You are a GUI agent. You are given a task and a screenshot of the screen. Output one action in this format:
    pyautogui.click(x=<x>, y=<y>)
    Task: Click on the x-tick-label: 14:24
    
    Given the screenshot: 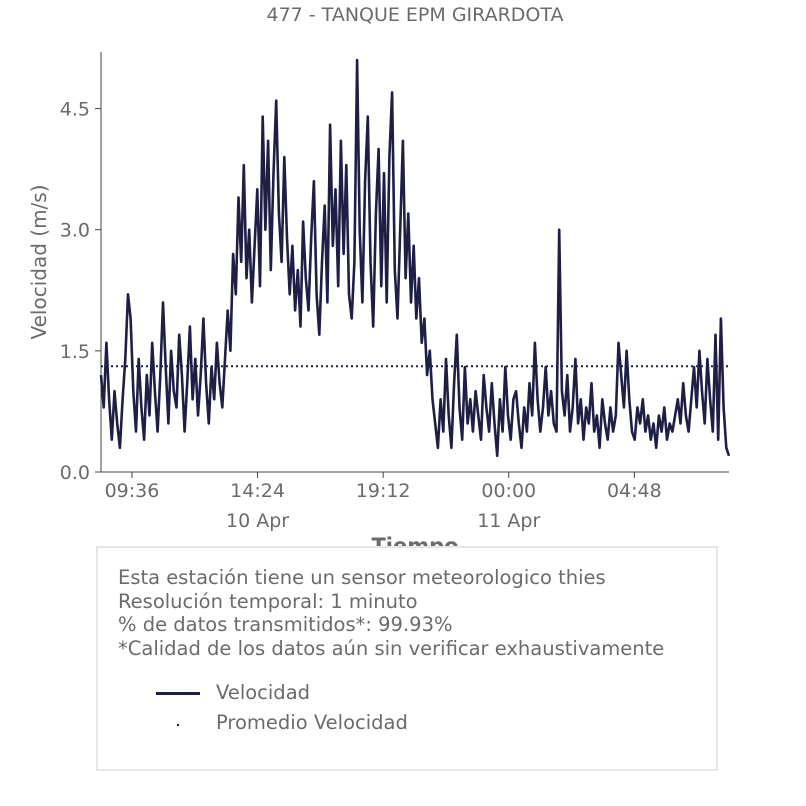 What is the action you would take?
    pyautogui.click(x=257, y=491)
    